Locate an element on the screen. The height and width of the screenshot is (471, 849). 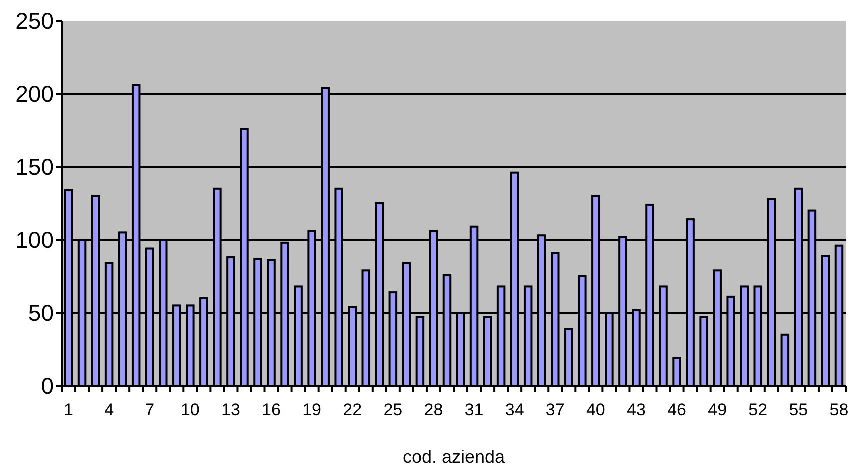
x-tick-label: 1 is located at coordinates (69, 410).